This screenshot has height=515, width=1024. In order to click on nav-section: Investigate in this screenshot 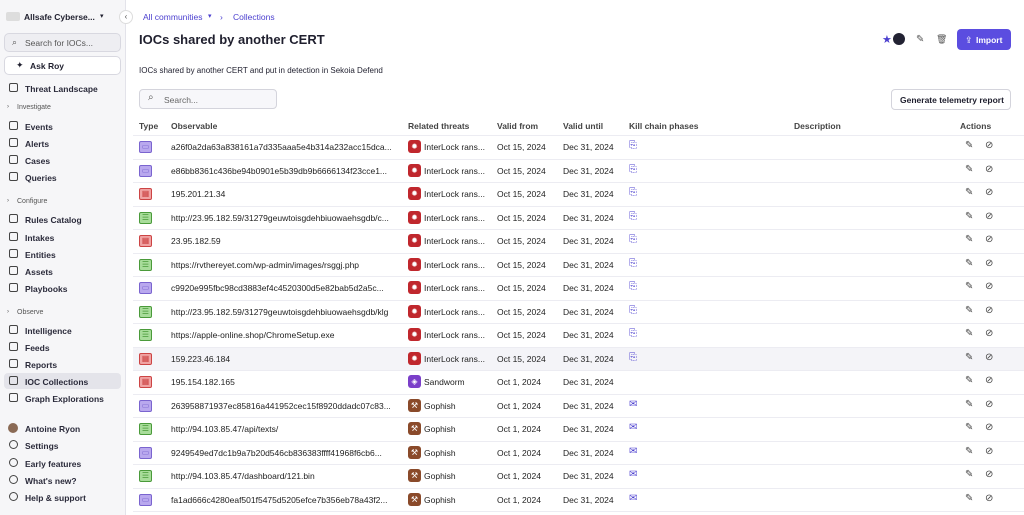, I will do `click(34, 107)`.